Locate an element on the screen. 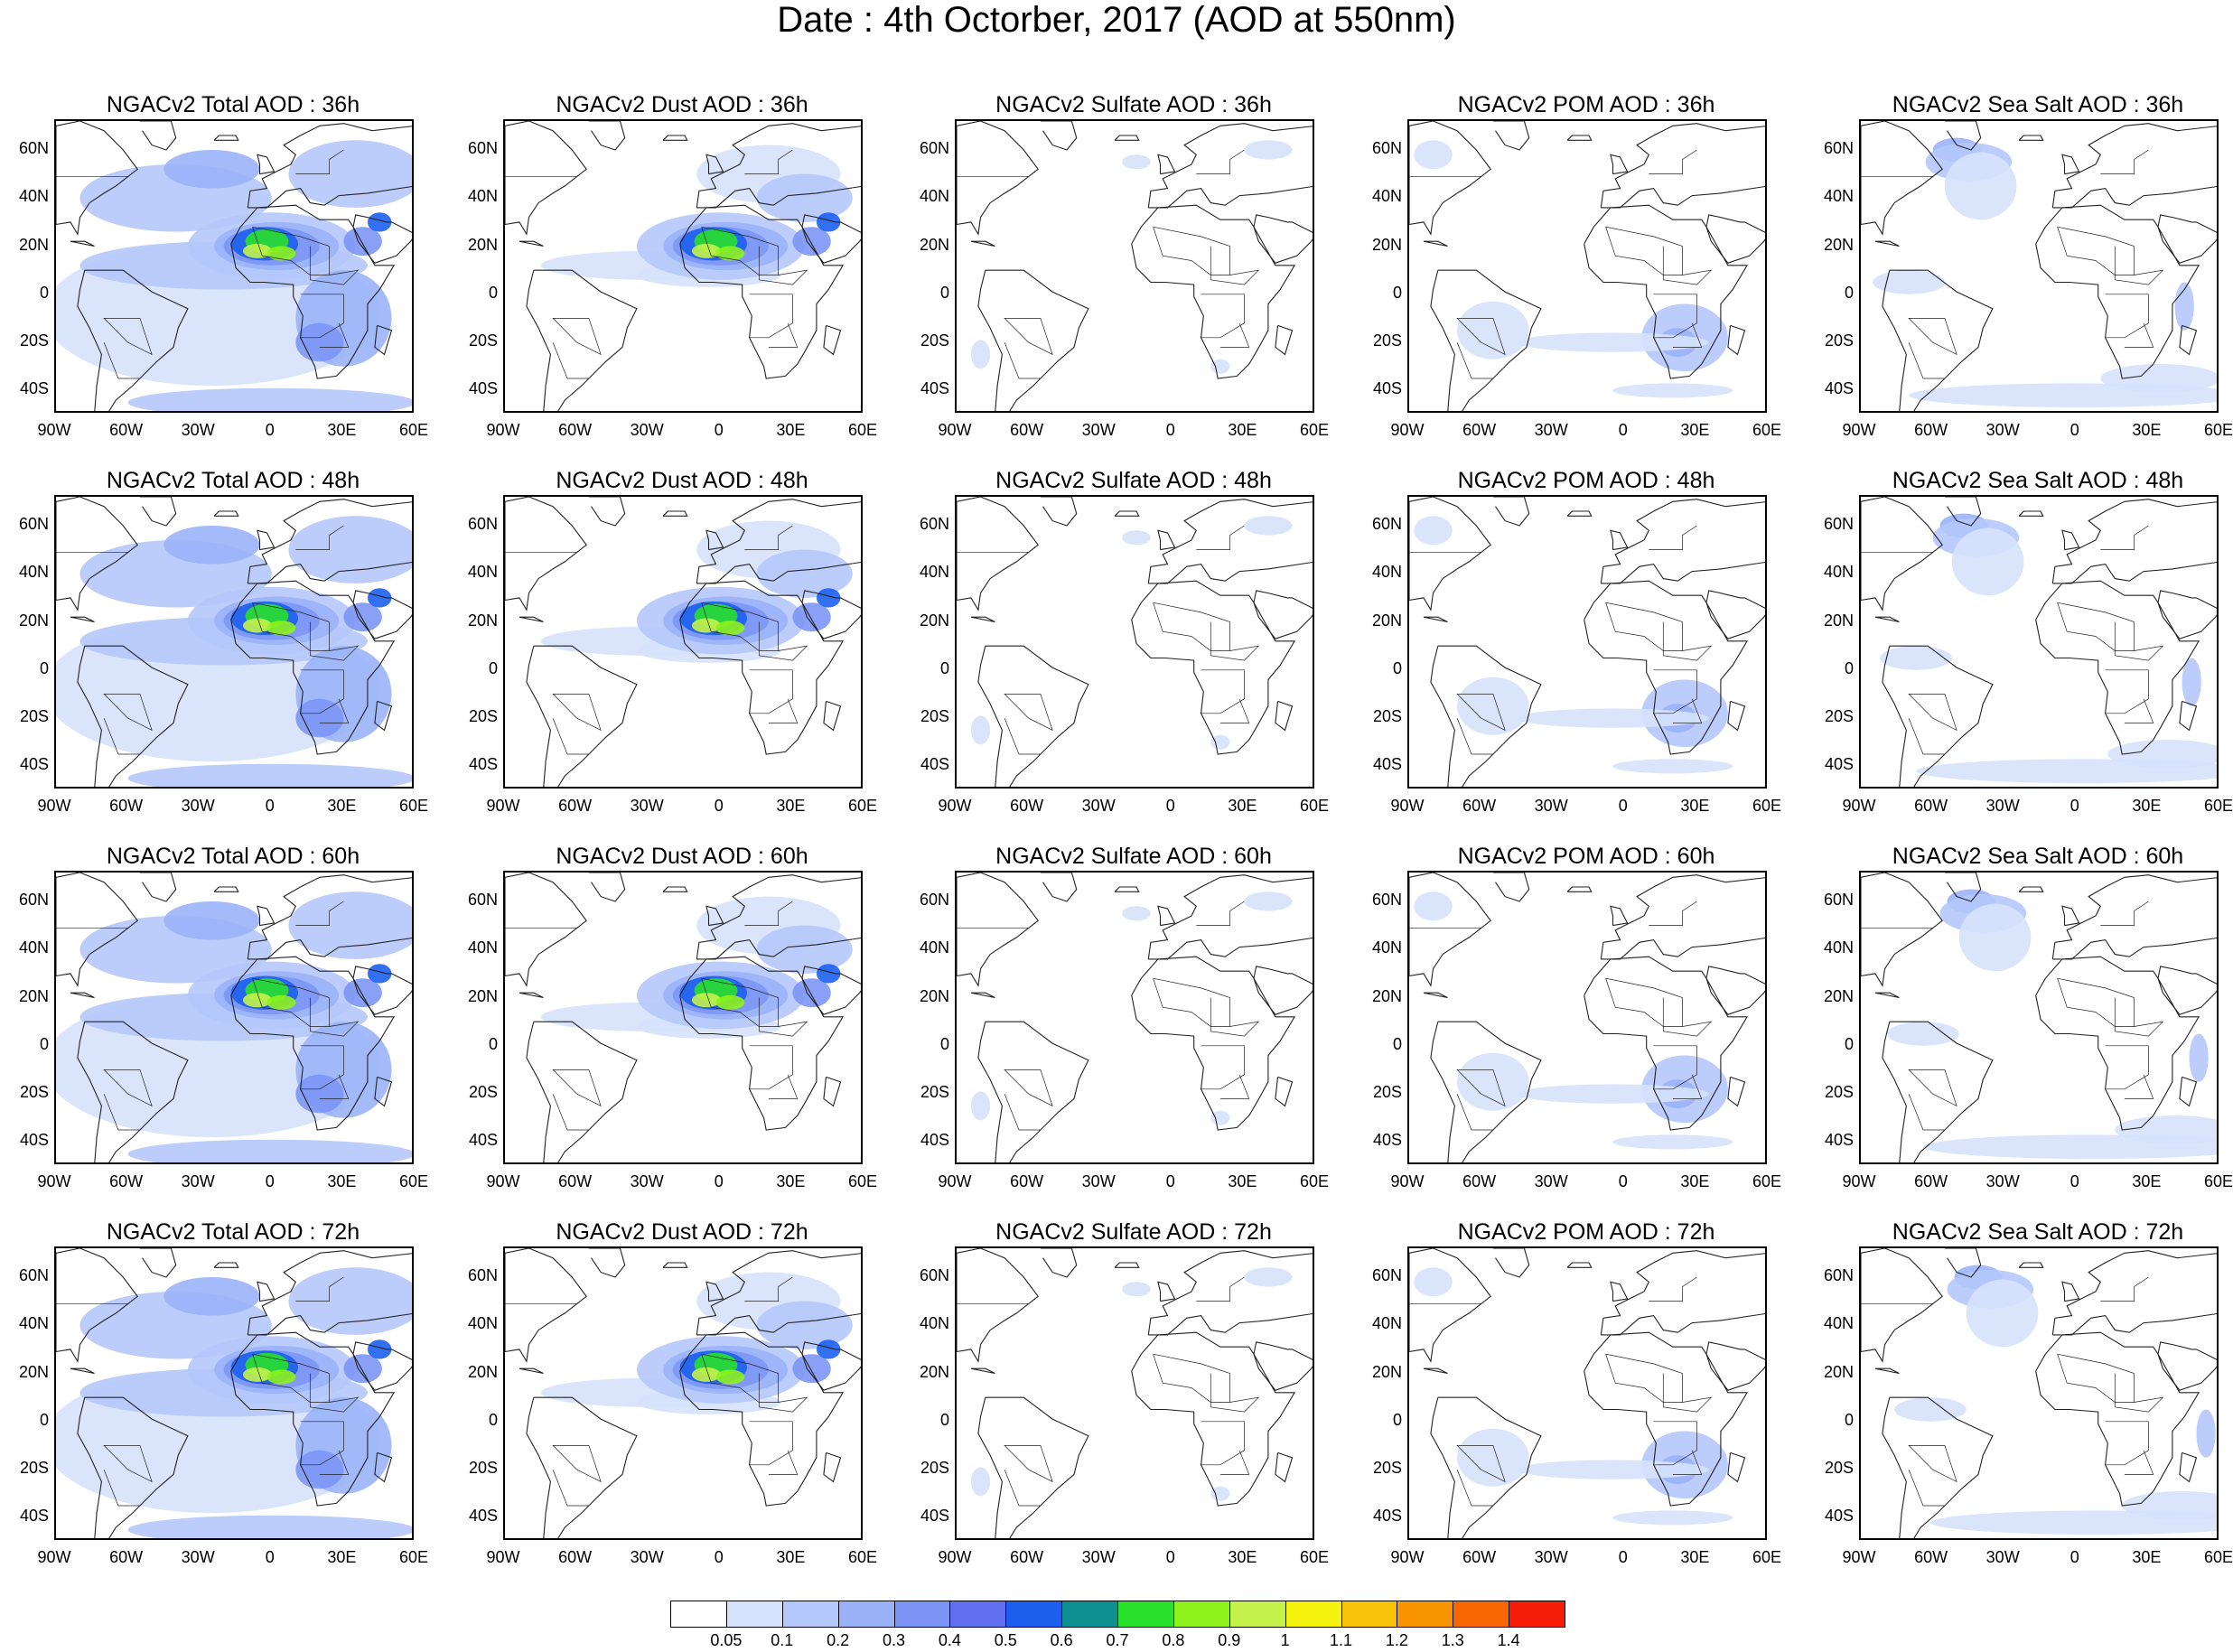  figure-title: Date : 4th Octorber, 2017 (AOD at 550nm) is located at coordinates (1116, 20).